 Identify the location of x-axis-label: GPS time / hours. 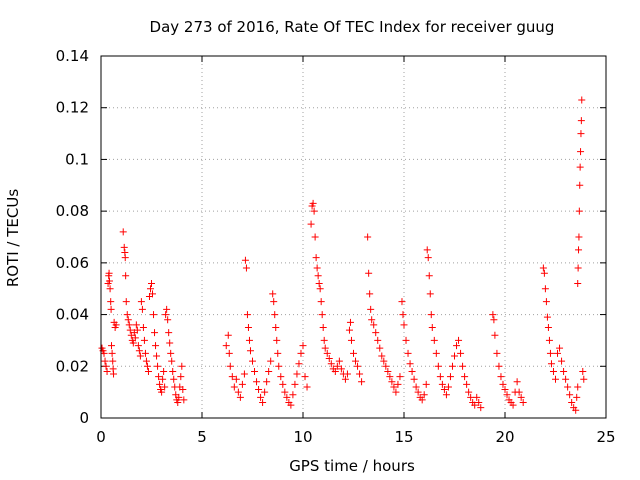
(352, 466).